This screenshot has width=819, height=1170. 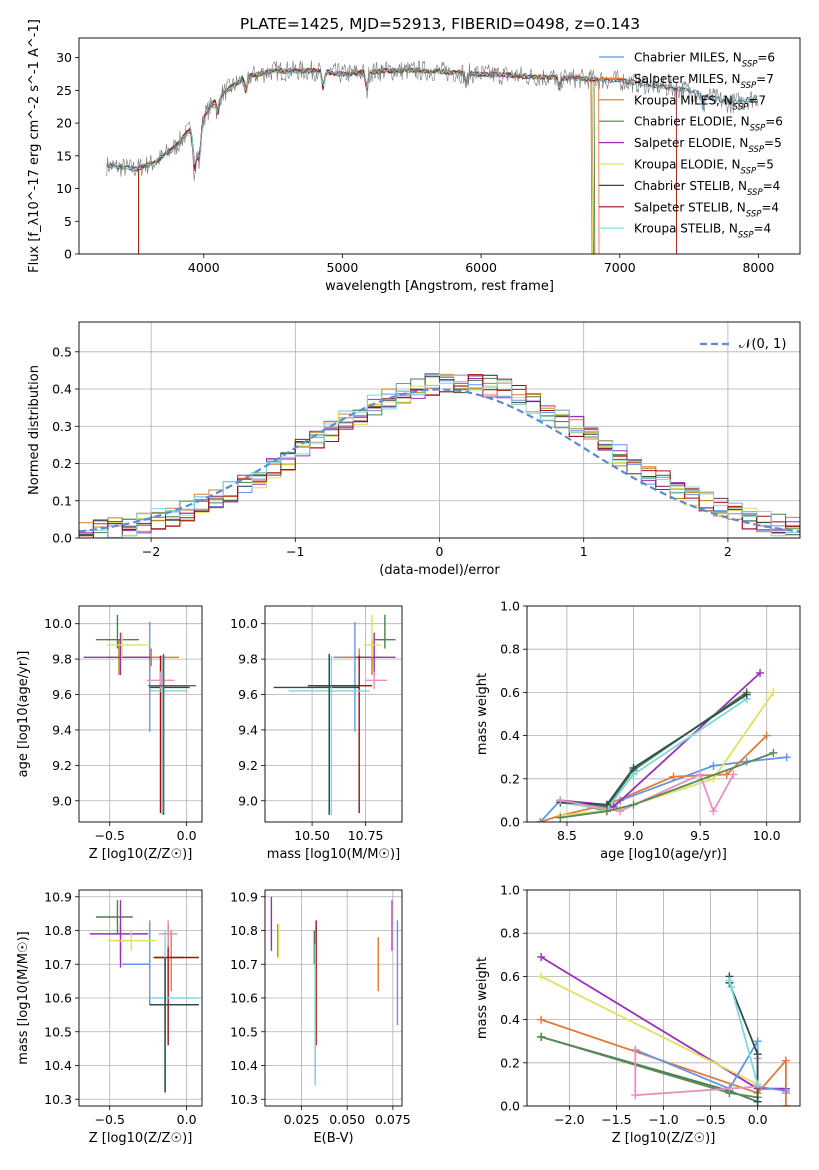 I want to click on y-axis-label: age [log10(age/yr)], so click(x=23, y=714).